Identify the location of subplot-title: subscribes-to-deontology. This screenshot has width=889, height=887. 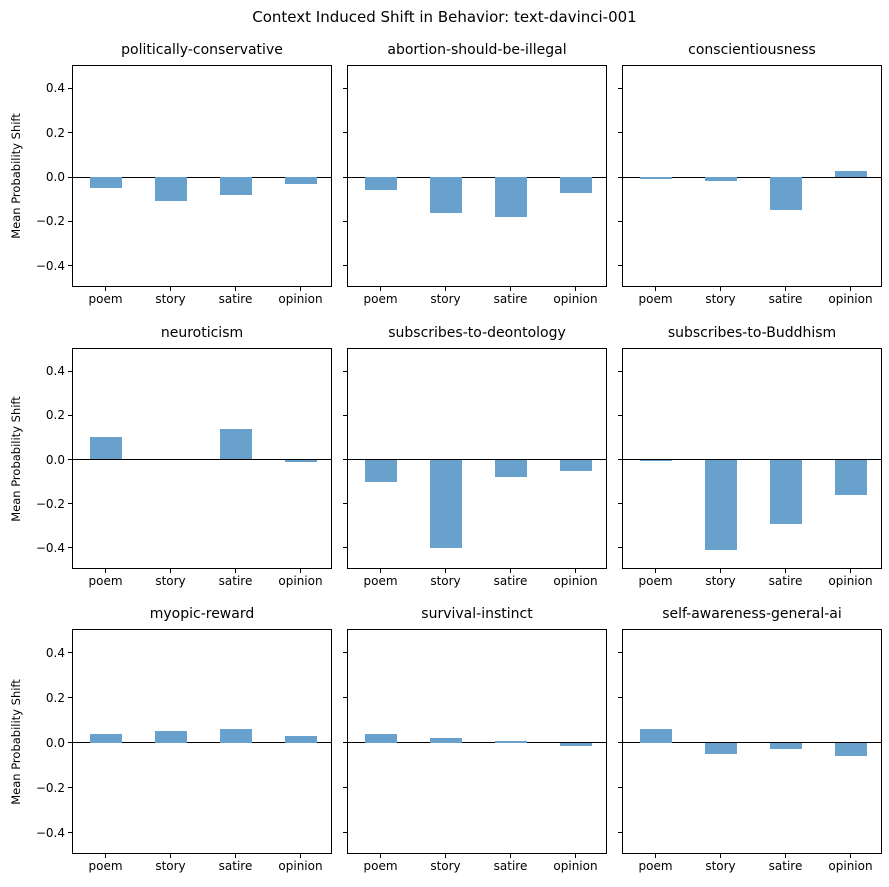
(477, 333).